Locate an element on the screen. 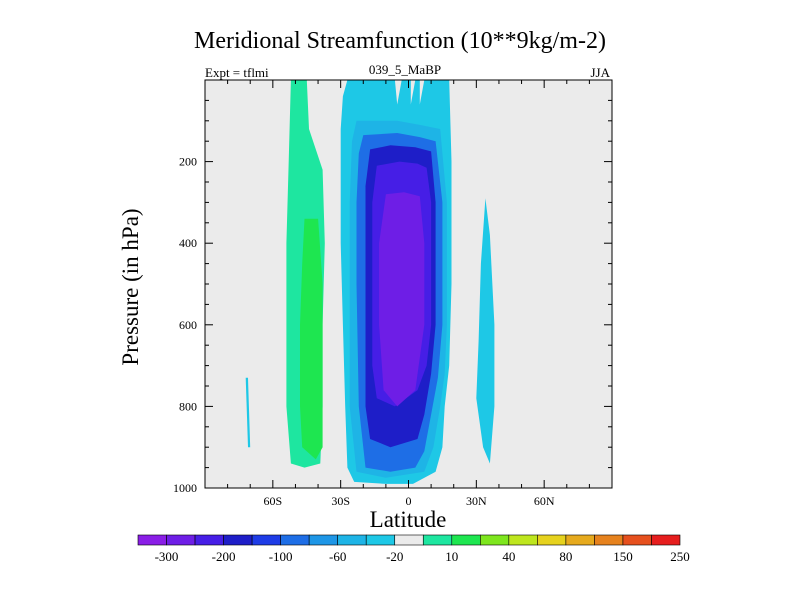 This screenshot has width=800, height=600. x-tick-label: 60S is located at coordinates (272, 501).